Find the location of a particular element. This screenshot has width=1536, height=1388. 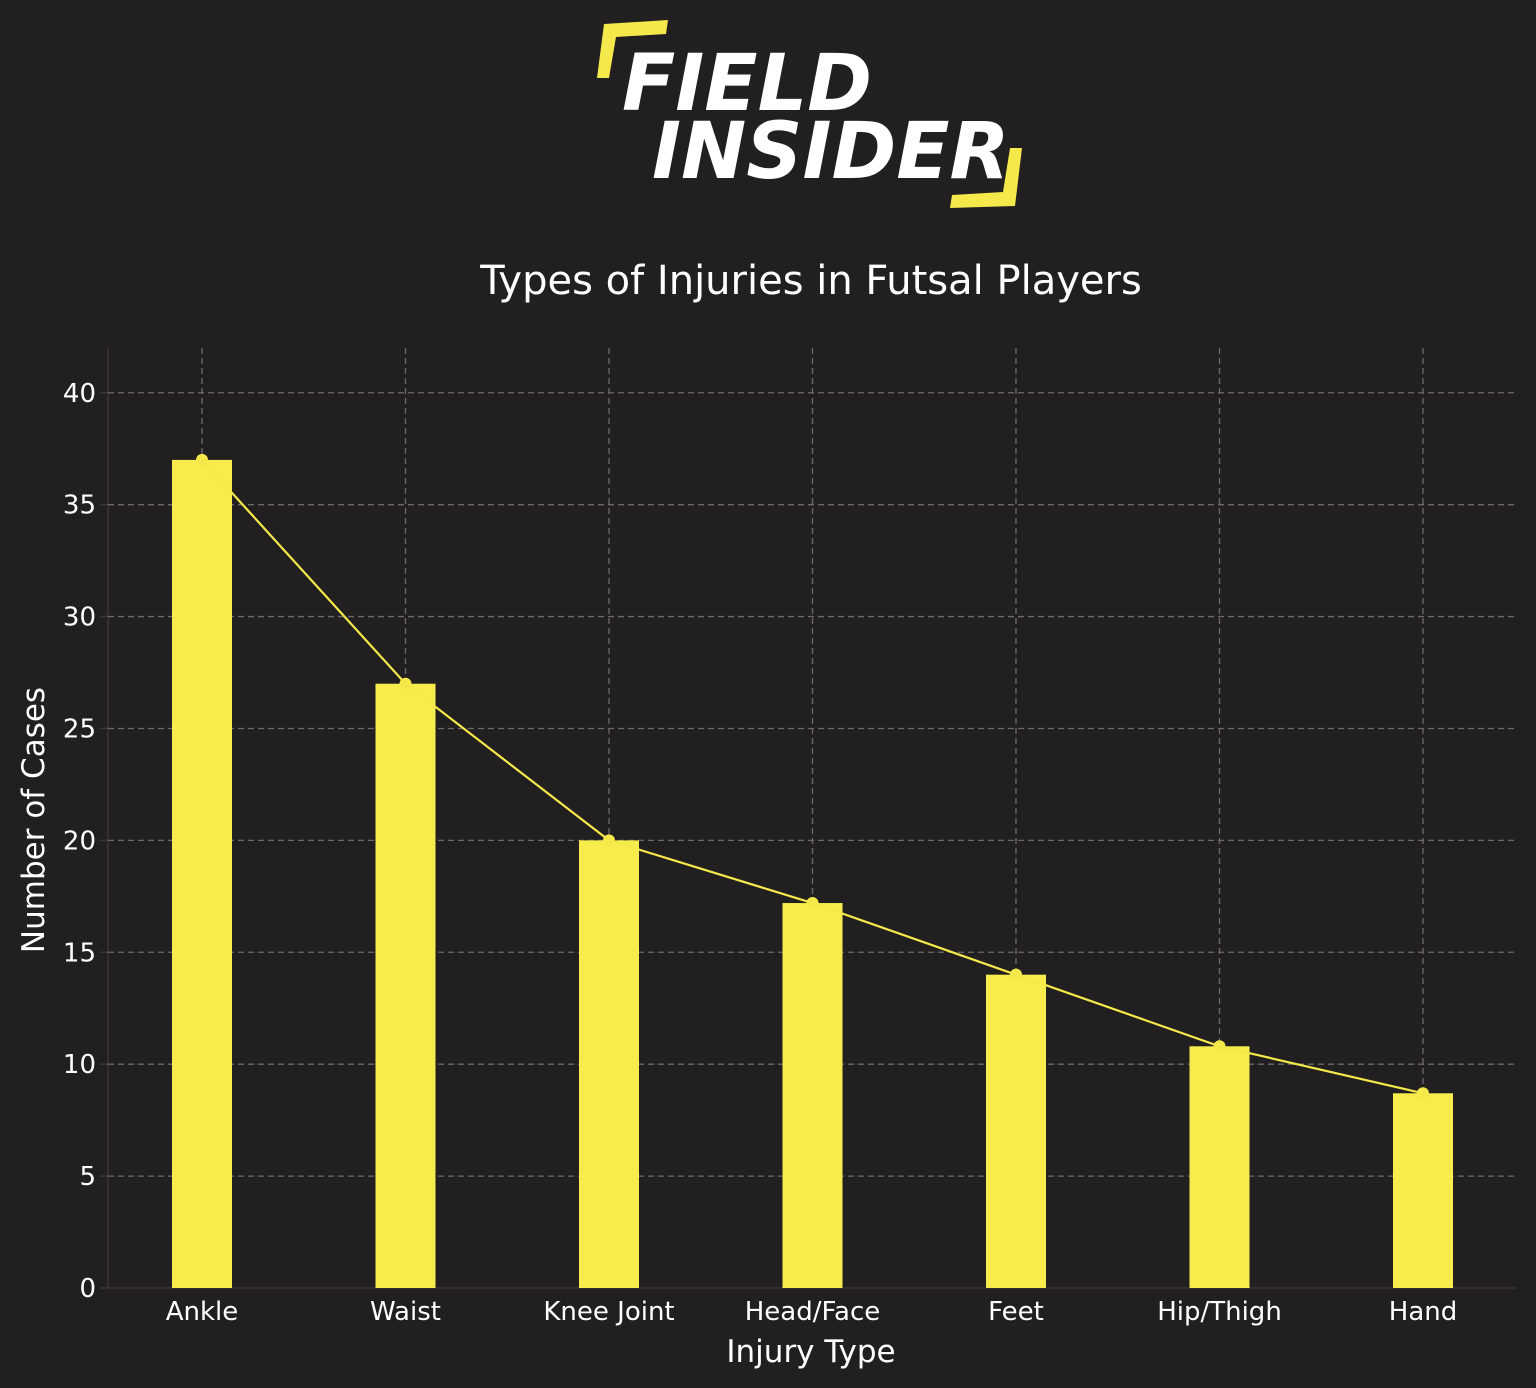

x-tick-label: Waist is located at coordinates (405, 1312).